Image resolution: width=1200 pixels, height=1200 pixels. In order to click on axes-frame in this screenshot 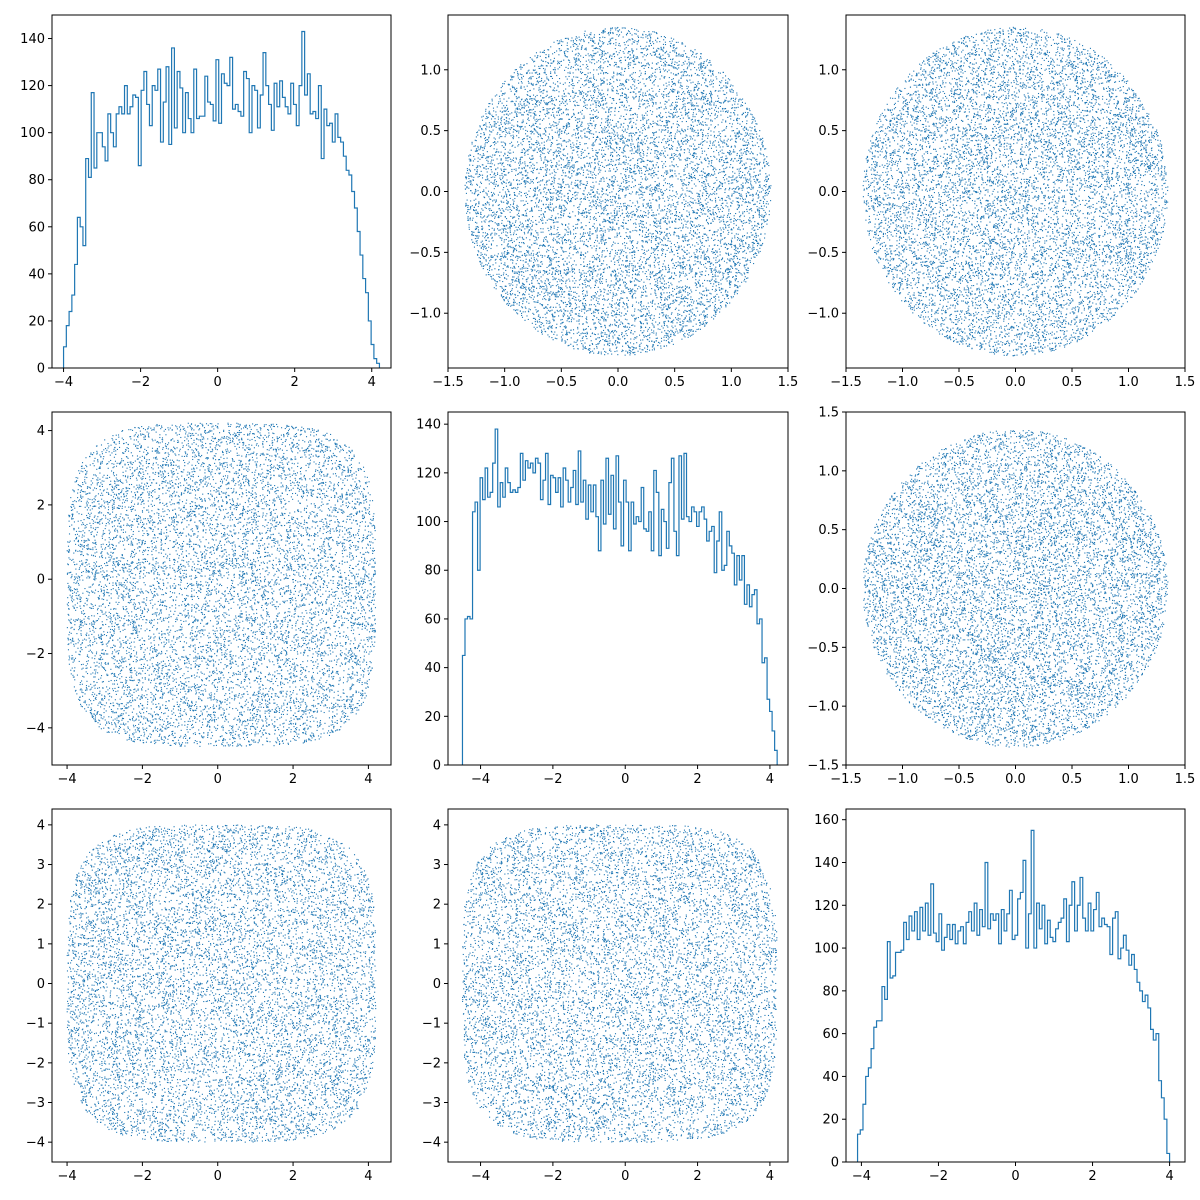, I will do `click(221, 191)`.